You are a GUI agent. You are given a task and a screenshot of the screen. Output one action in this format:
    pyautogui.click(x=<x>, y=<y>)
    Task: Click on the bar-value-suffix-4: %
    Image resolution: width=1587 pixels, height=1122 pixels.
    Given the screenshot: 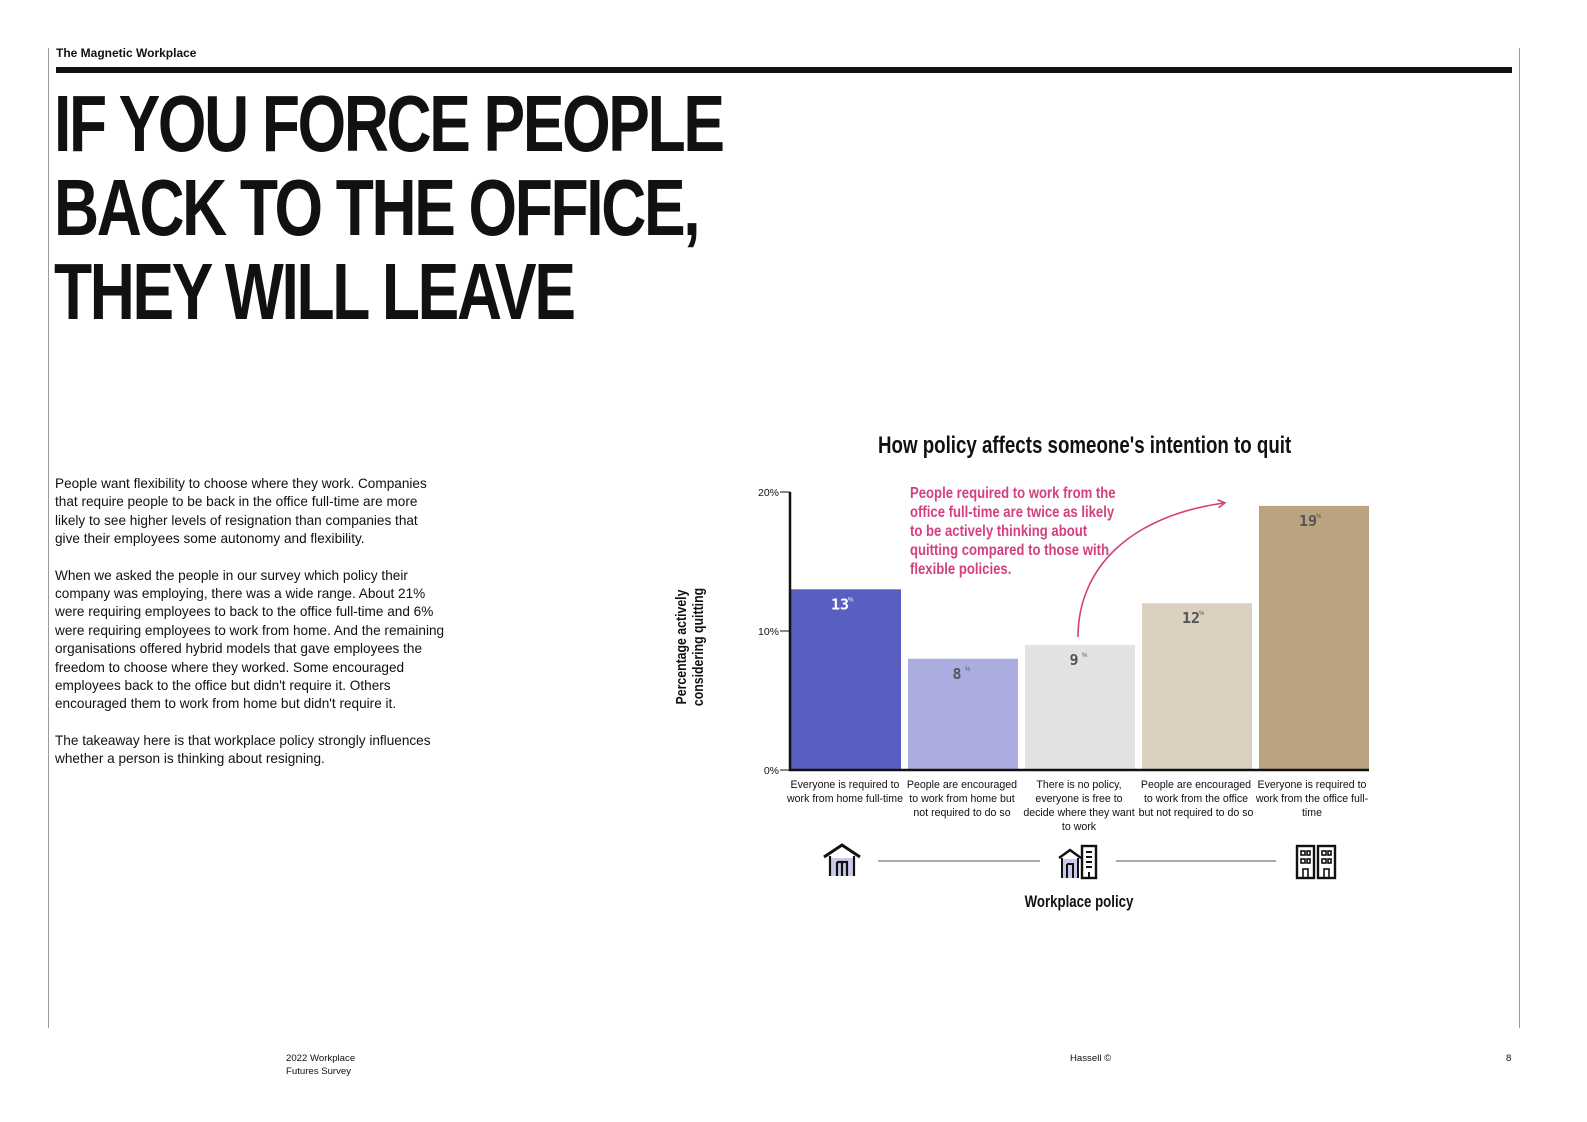 What is the action you would take?
    pyautogui.click(x=1202, y=614)
    